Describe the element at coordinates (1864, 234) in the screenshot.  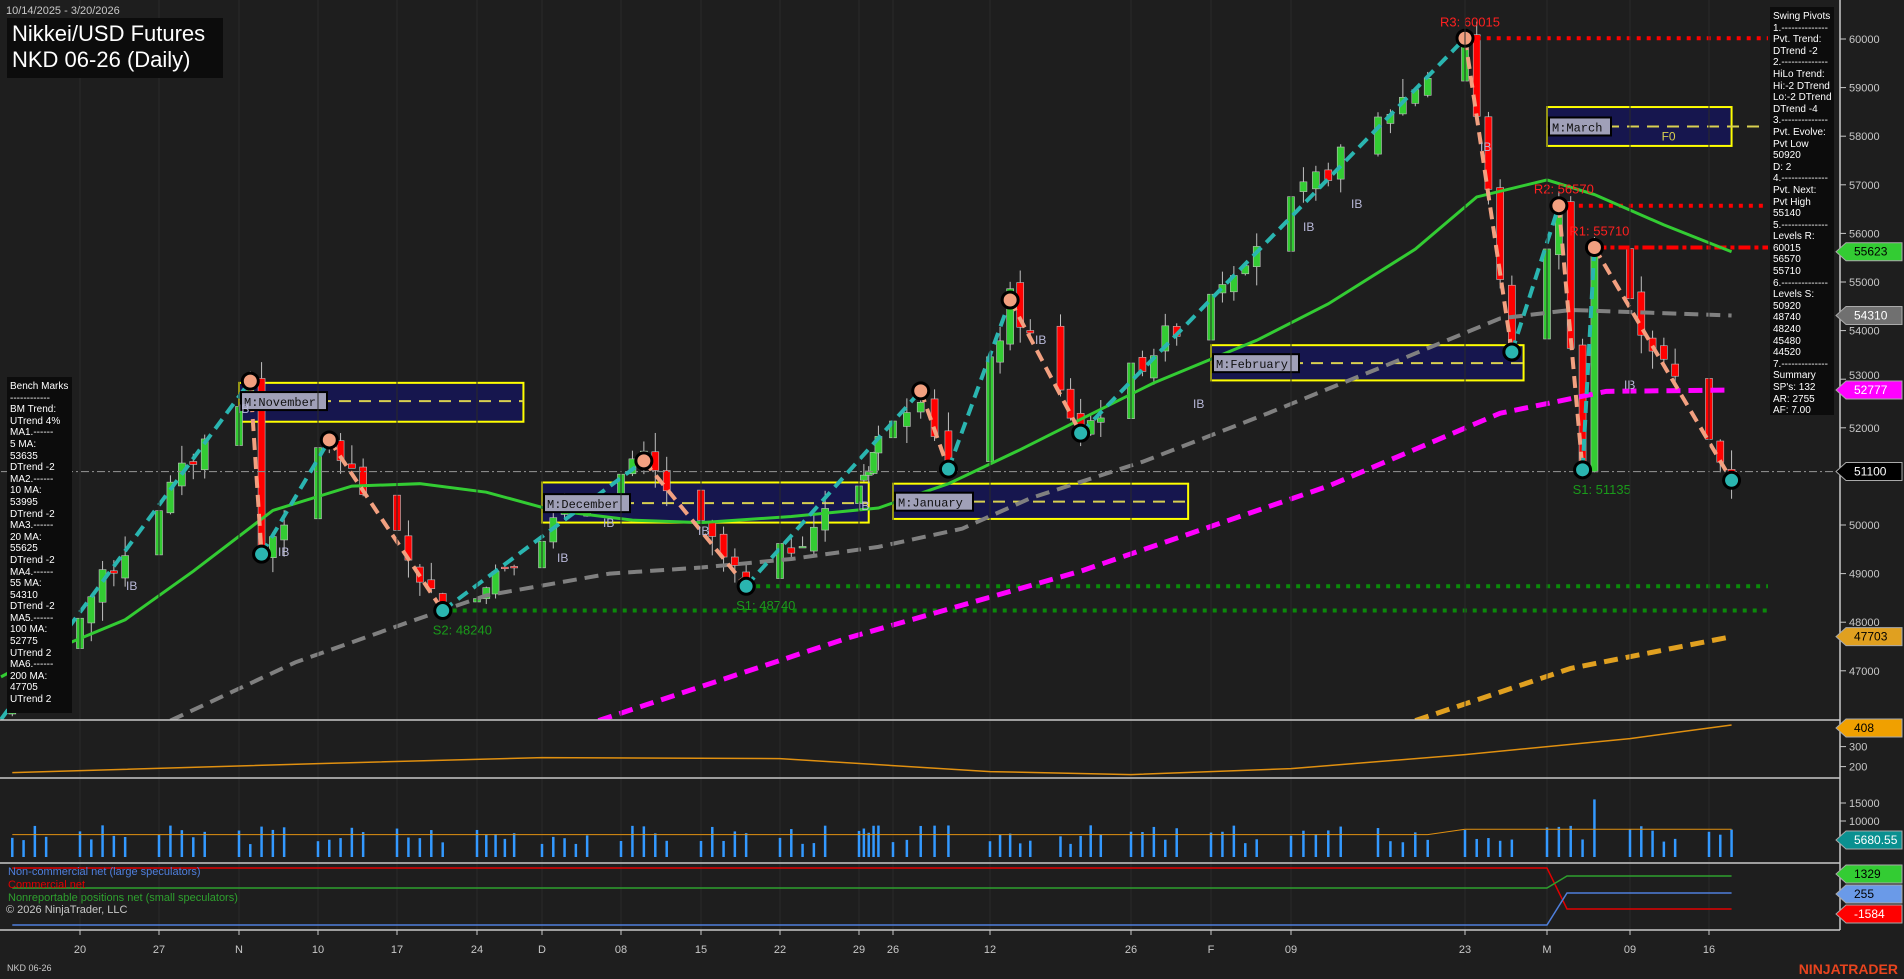
I see `price-tick-label: 56000` at that location.